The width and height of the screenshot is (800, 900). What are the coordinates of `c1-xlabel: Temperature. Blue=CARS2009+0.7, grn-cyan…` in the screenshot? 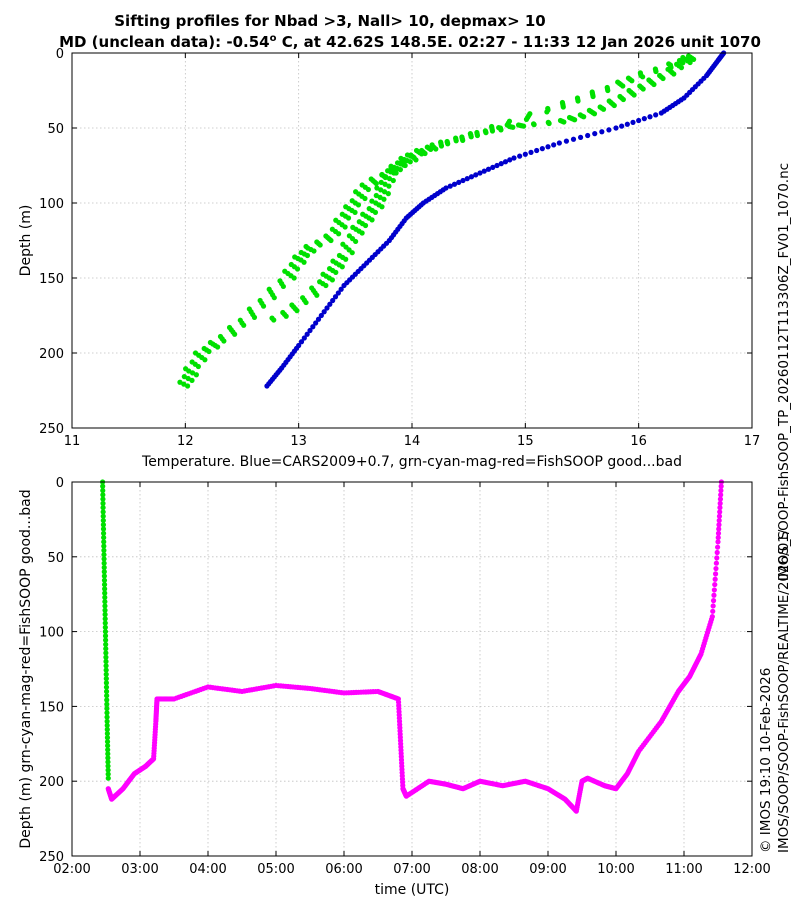 It's located at (411, 462).